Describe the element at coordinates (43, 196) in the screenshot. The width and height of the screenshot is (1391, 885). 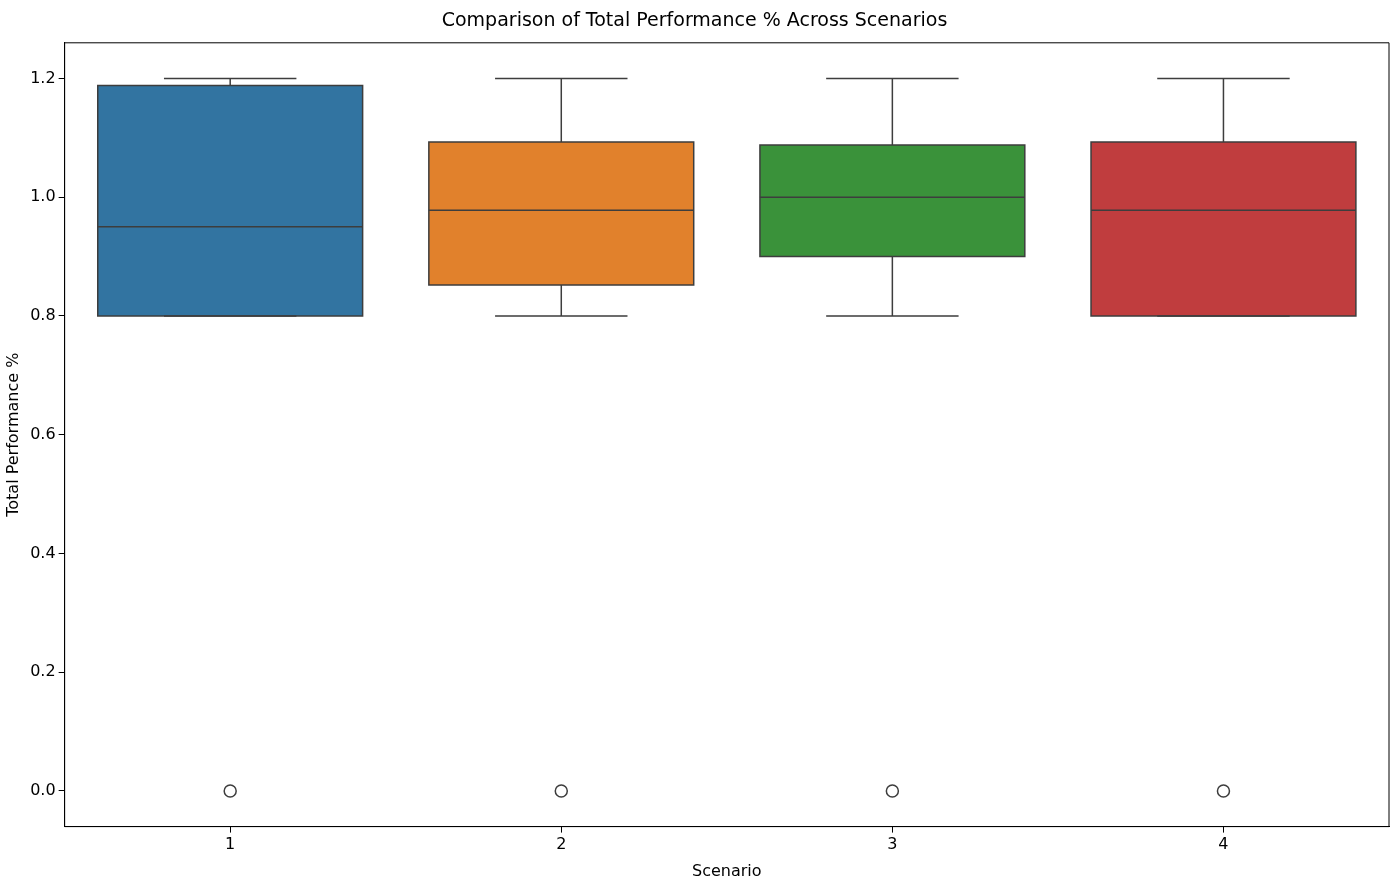
I see `y-tick-label: 1.0` at that location.